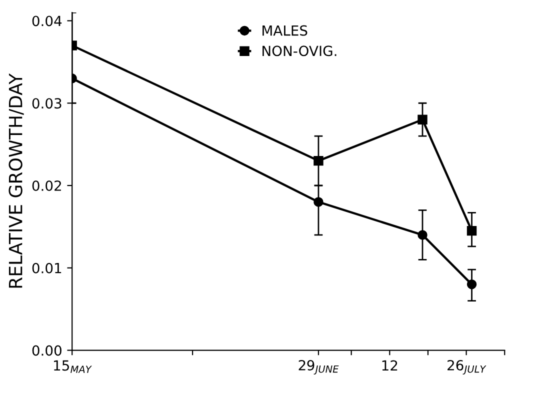  I want to click on legend-label: NON-OVIG., so click(299, 51).